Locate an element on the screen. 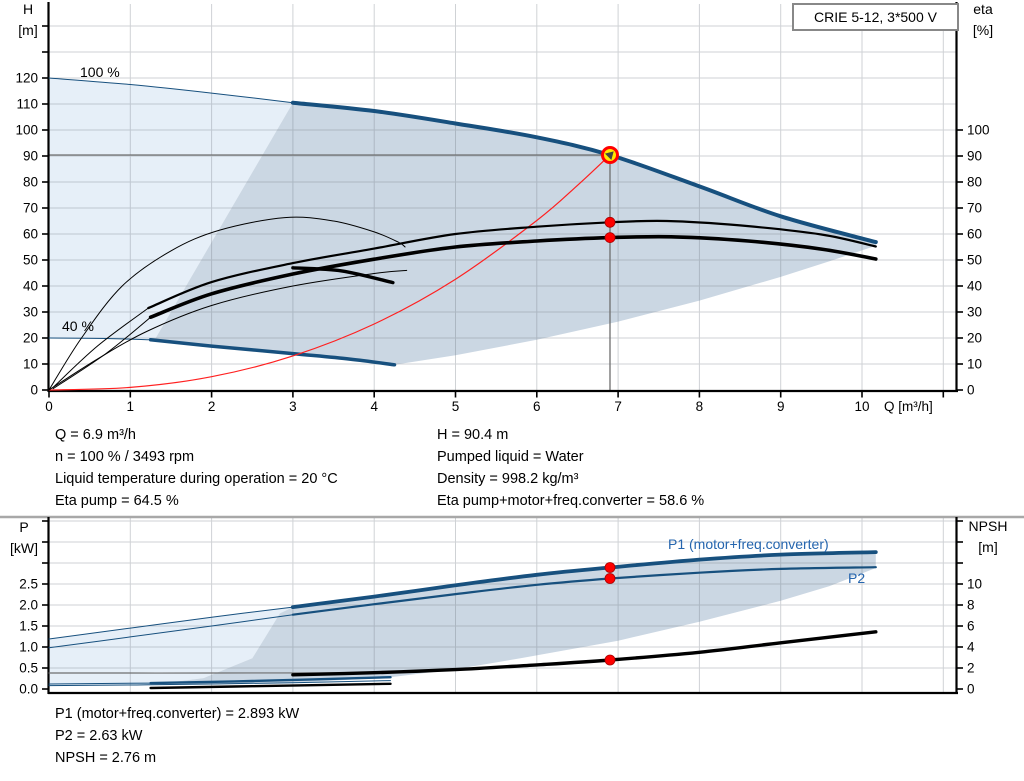 Image resolution: width=1024 pixels, height=781 pixels. svg-text: 1.0 is located at coordinates (28, 647).